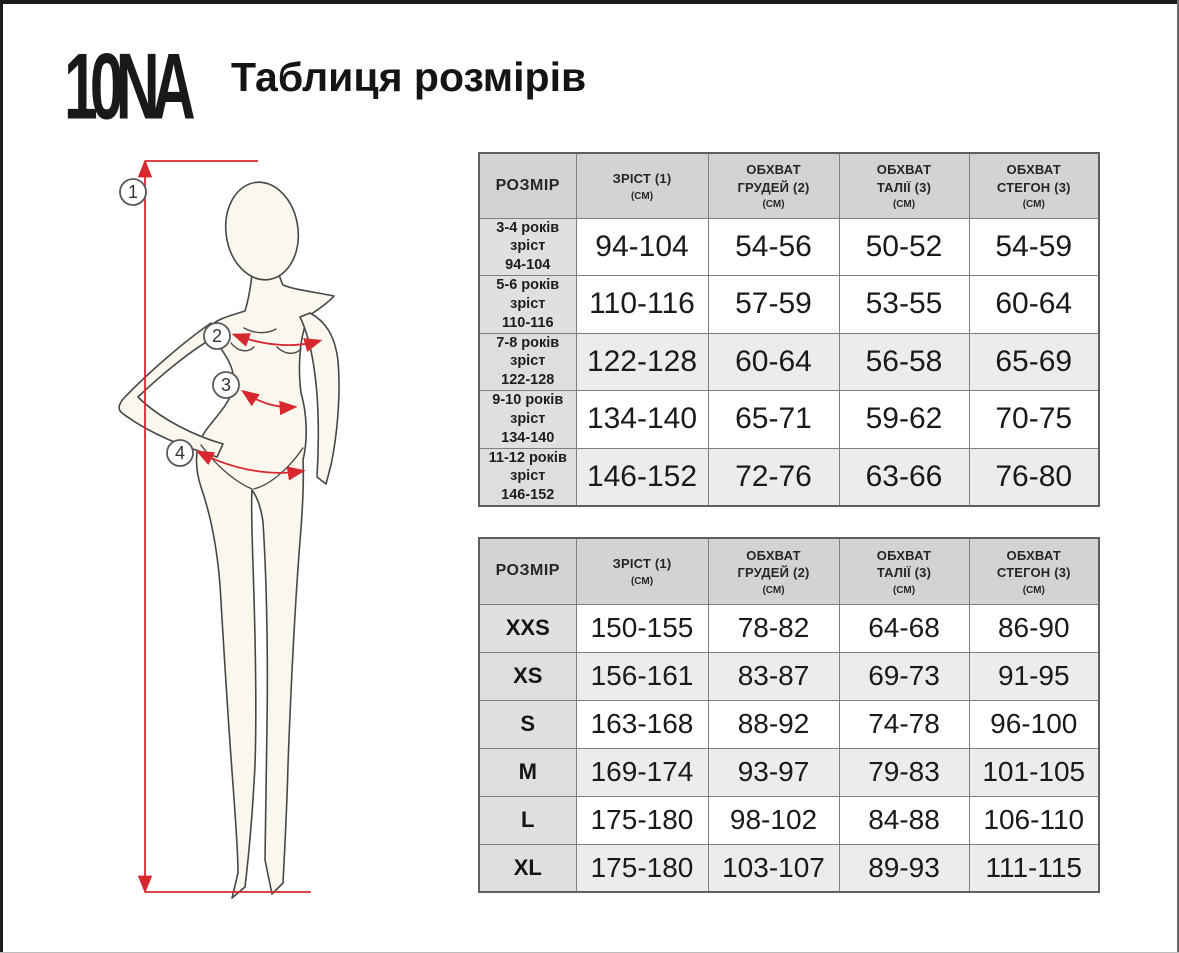 Image resolution: width=1179 pixels, height=953 pixels. I want to click on hip-arrow, so click(250, 465).